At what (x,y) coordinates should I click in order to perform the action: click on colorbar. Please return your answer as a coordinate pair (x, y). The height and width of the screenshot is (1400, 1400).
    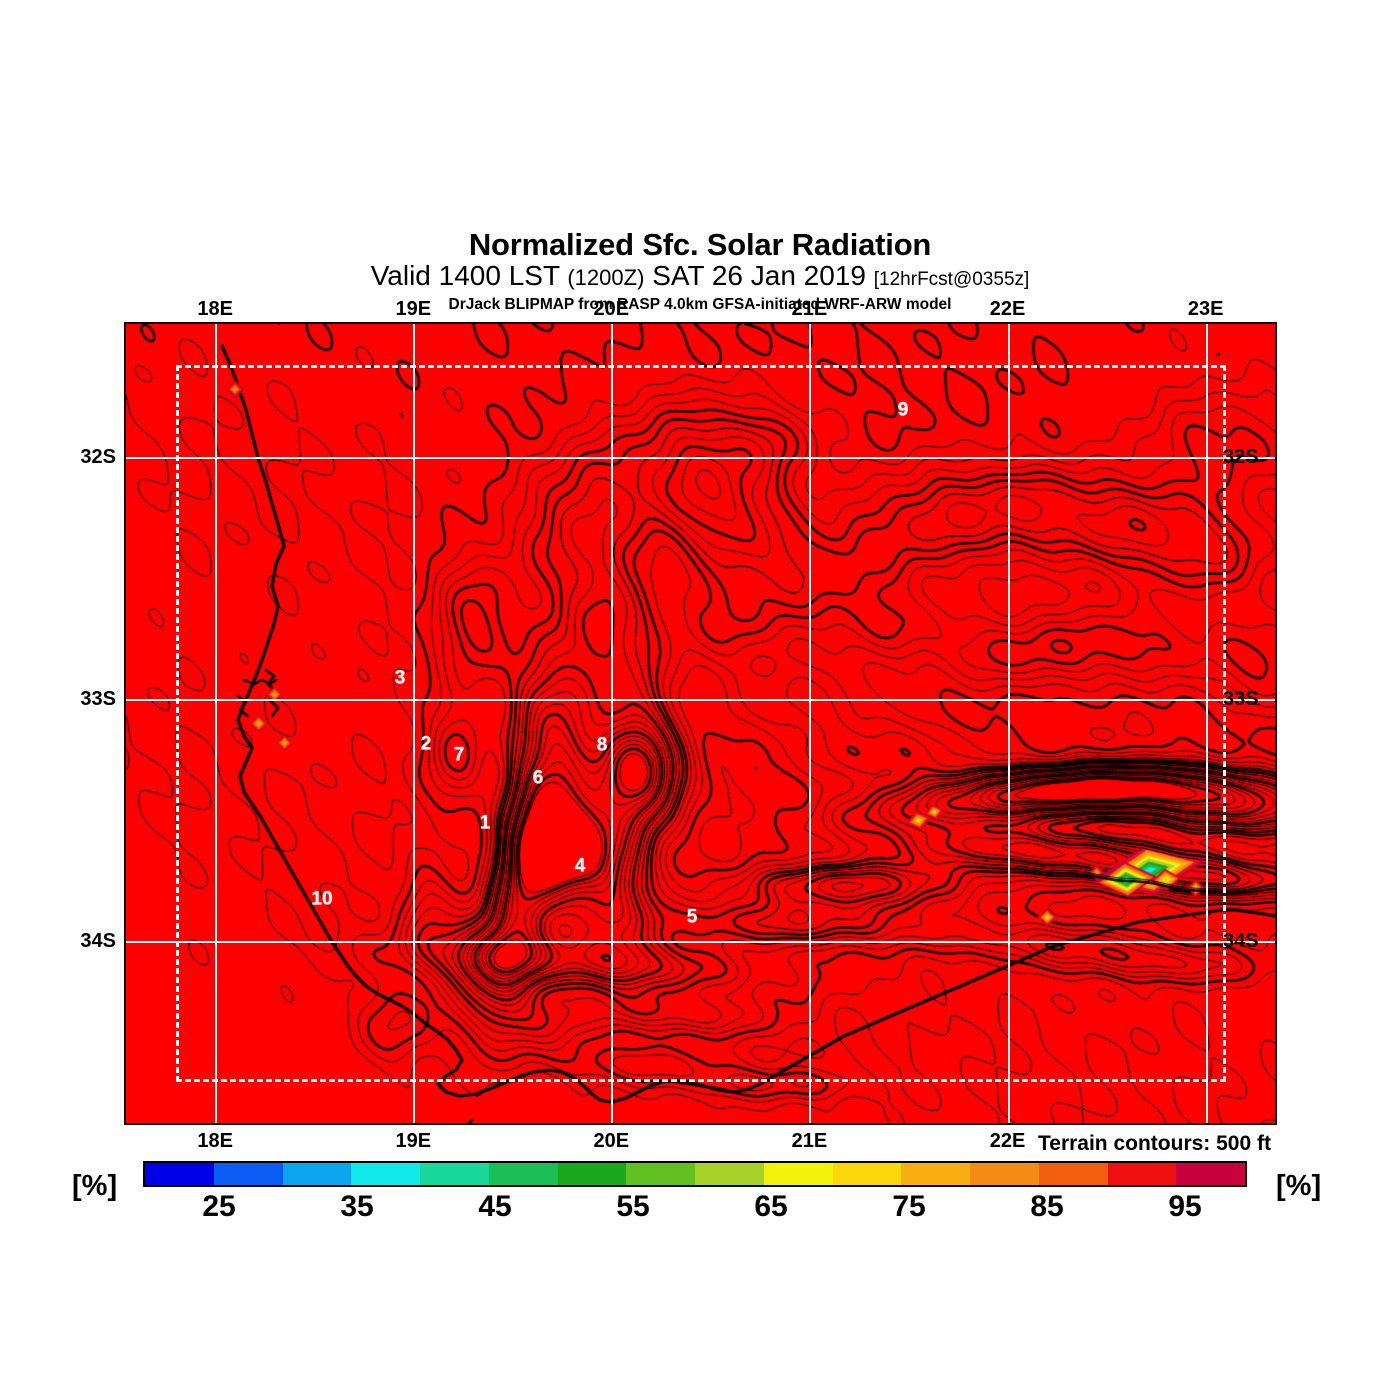
    Looking at the image, I should click on (695, 1174).